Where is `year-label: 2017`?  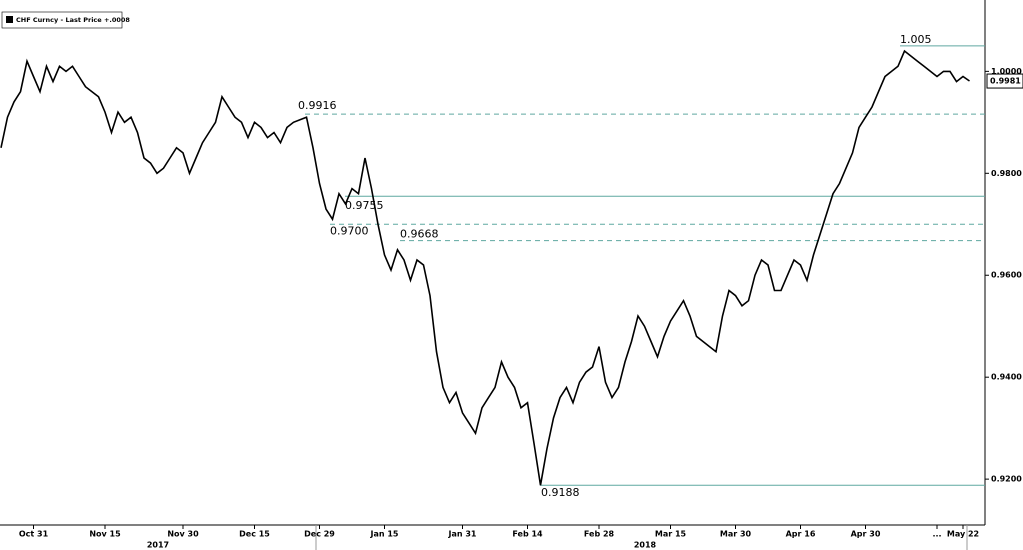 year-label: 2017 is located at coordinates (158, 545).